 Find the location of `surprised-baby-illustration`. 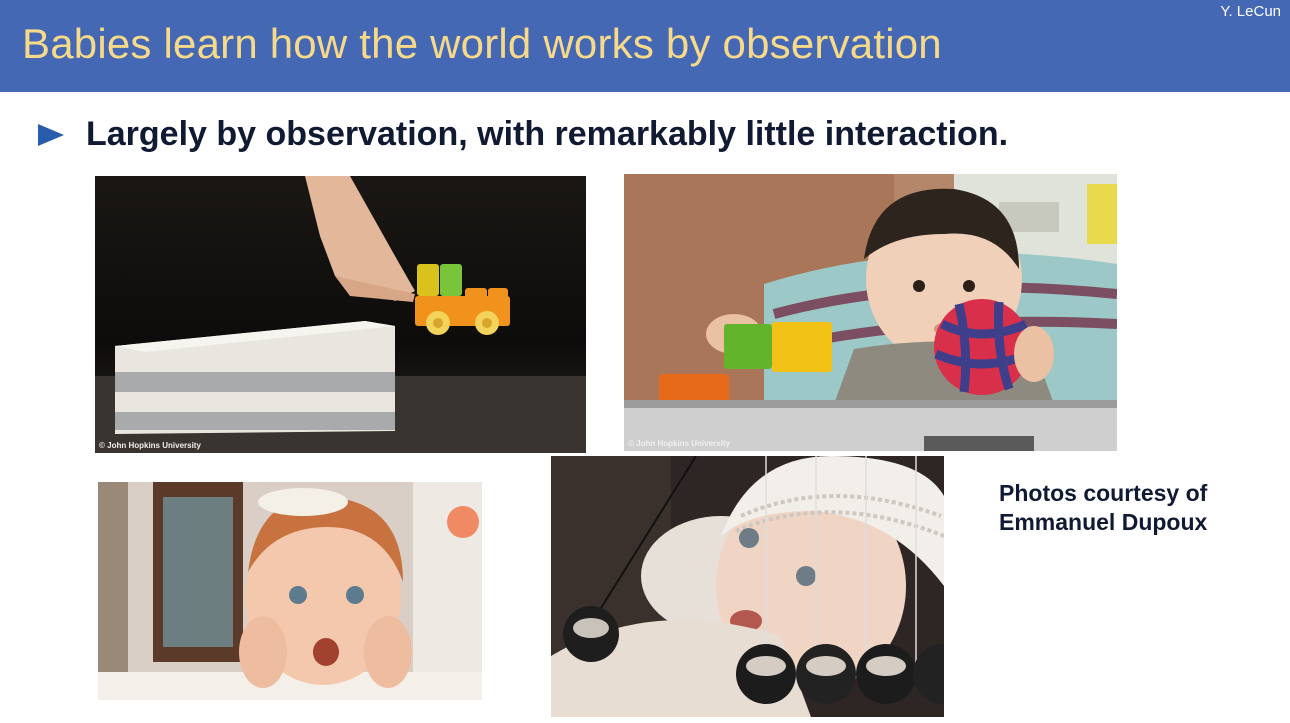

surprised-baby-illustration is located at coordinates (290, 591).